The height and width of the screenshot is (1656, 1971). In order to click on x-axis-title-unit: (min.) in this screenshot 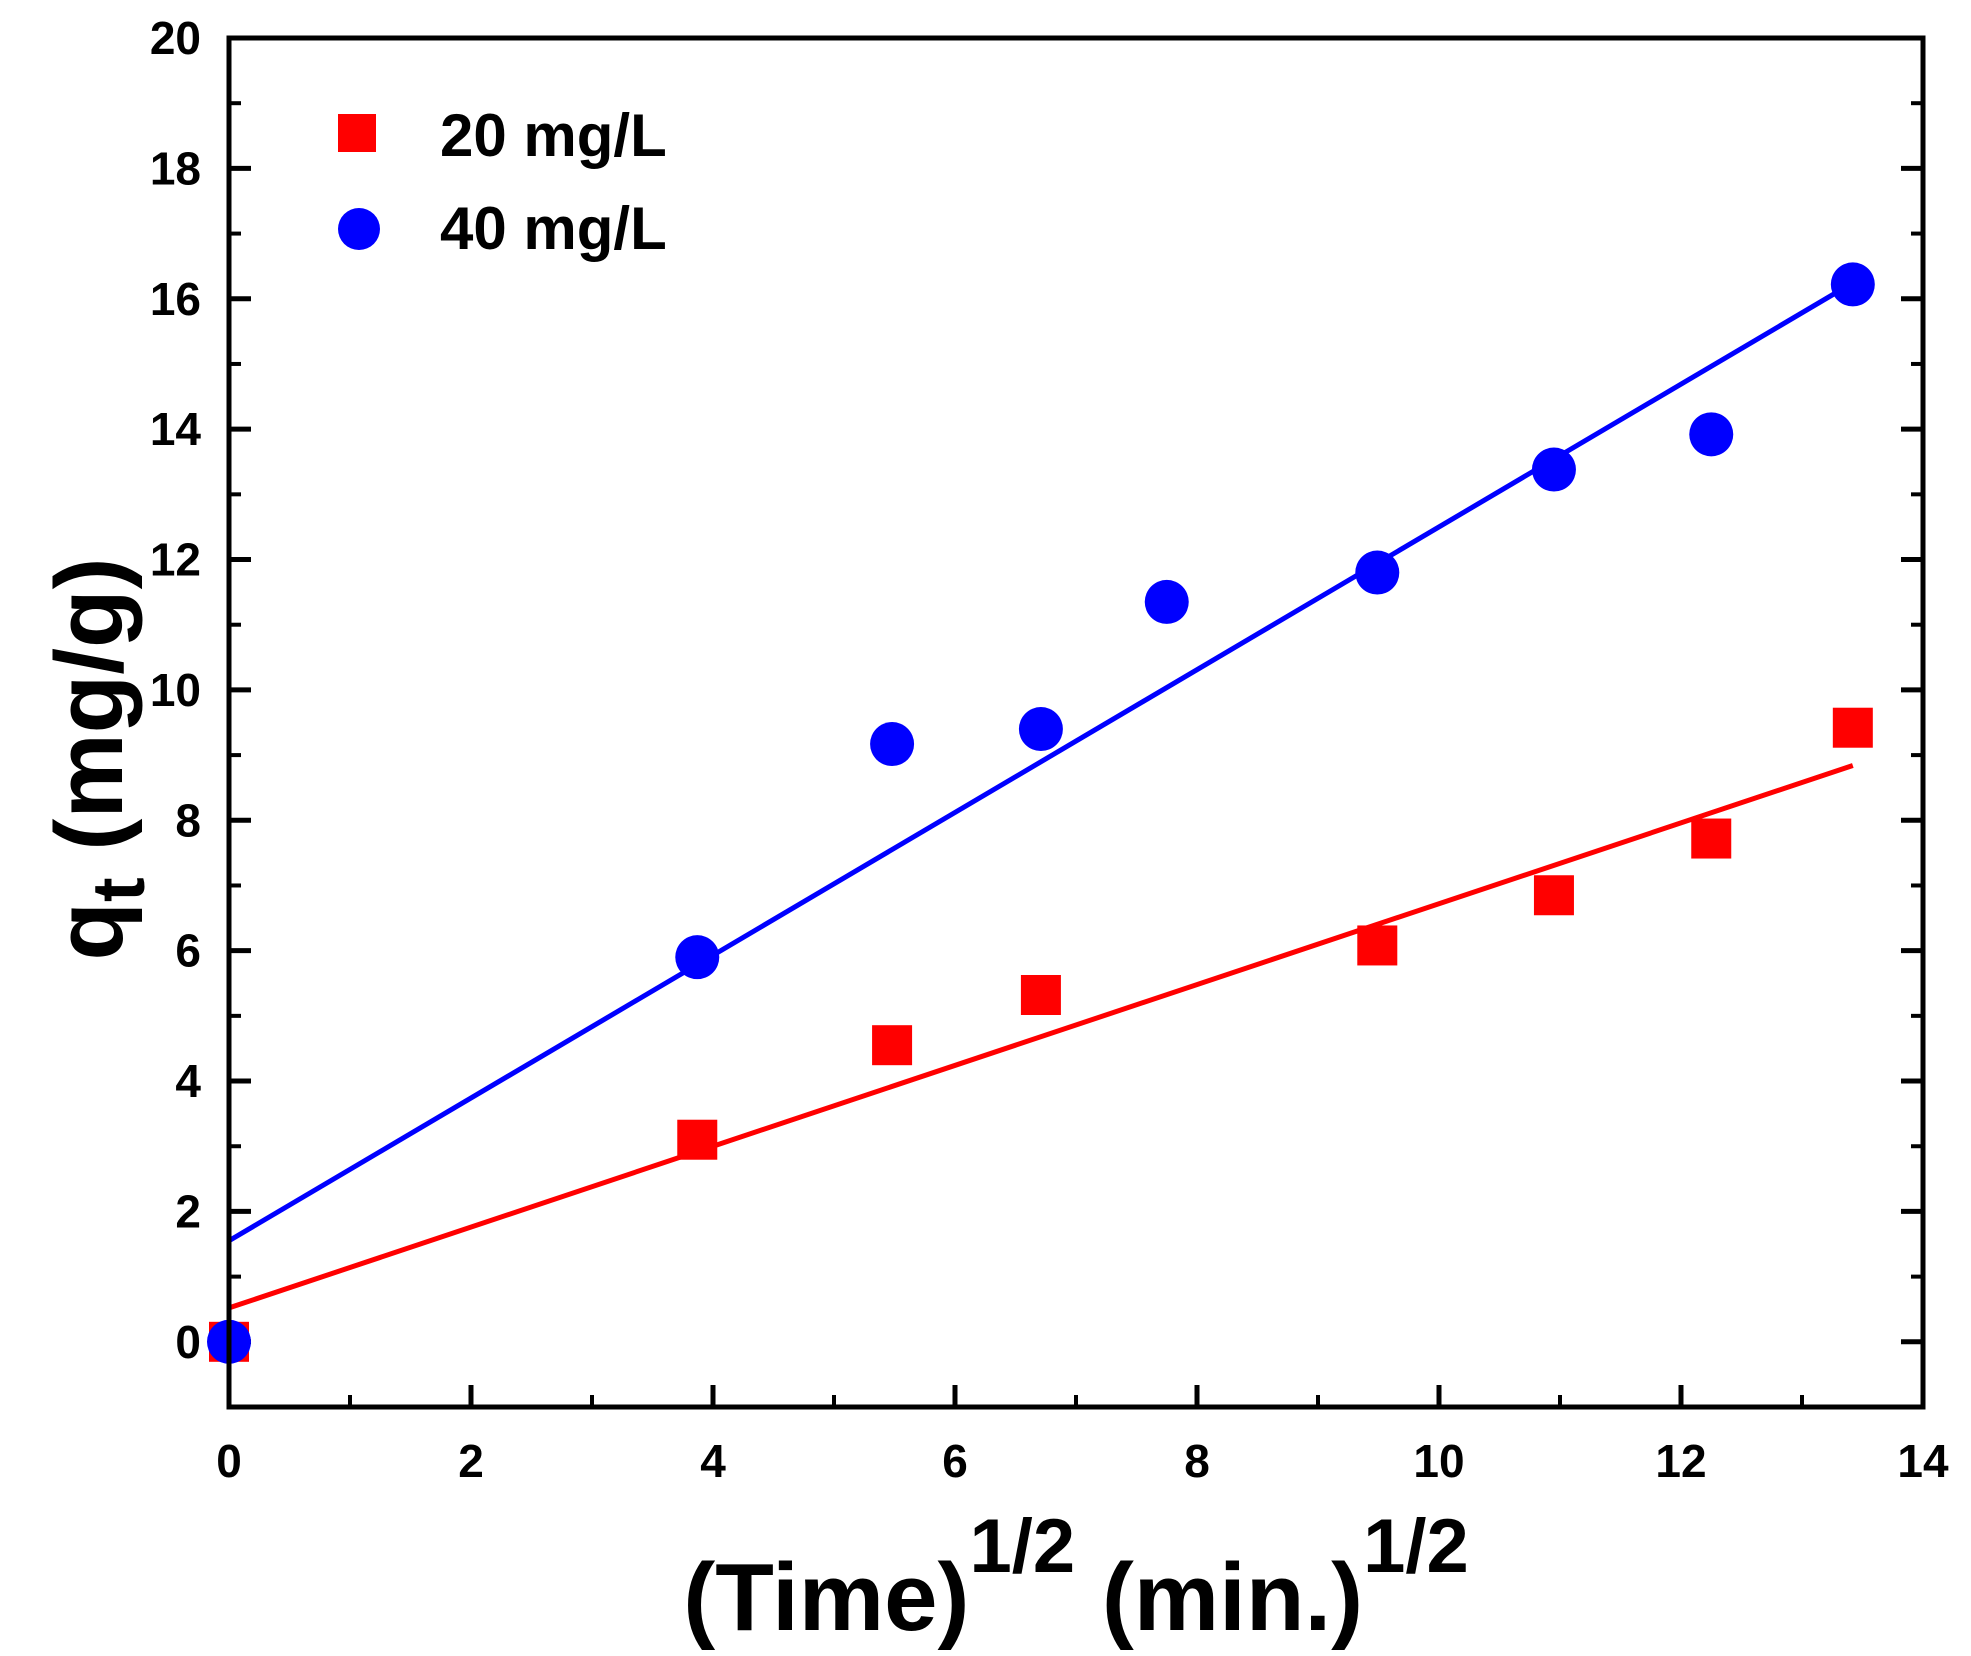, I will do `click(1219, 1597)`.